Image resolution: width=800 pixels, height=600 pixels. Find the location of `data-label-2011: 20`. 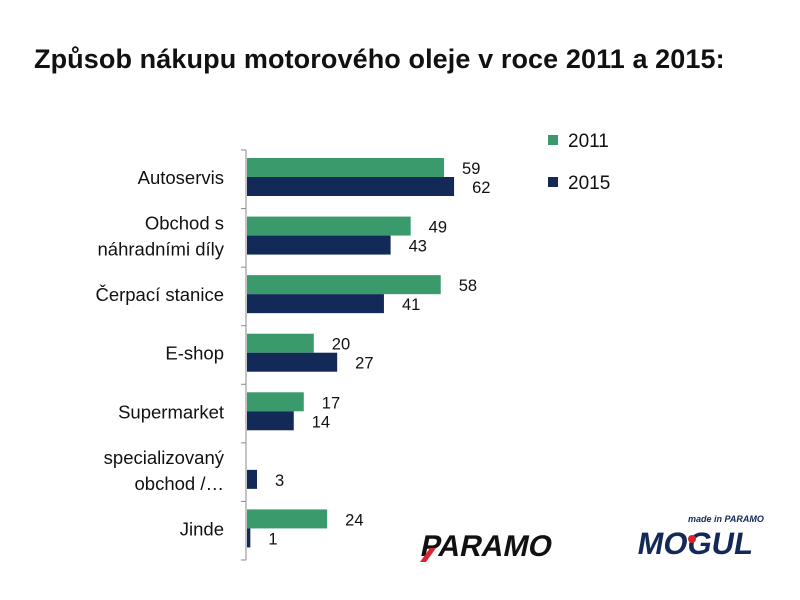

data-label-2011: 20 is located at coordinates (341, 345).